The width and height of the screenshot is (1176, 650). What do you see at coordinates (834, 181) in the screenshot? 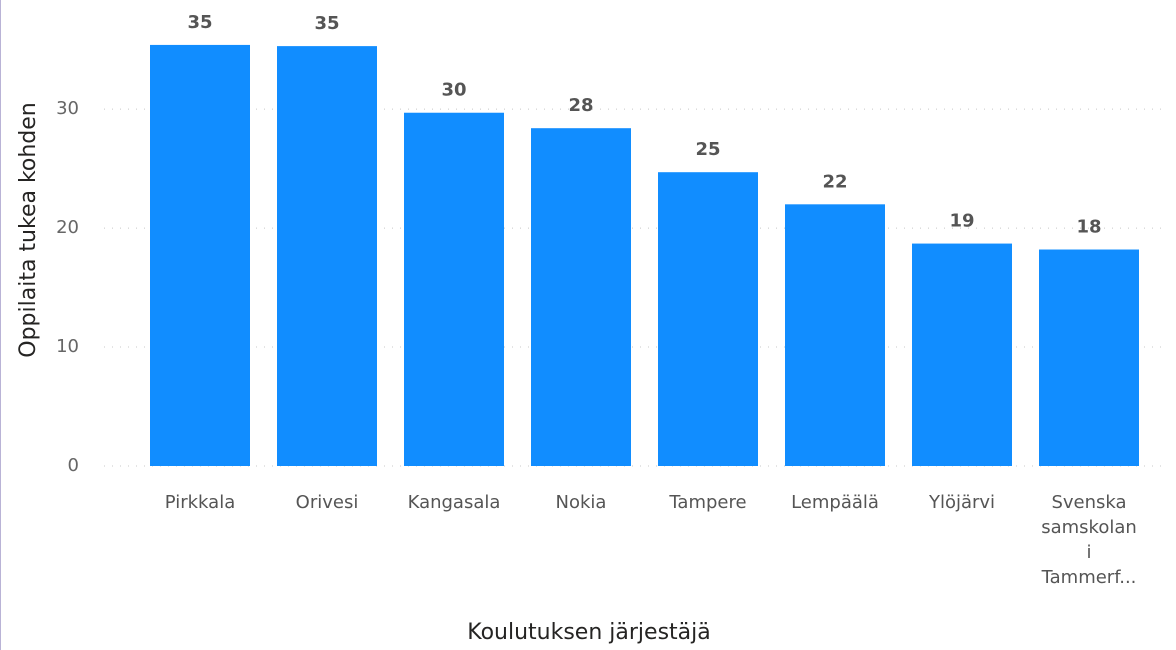
I see `data-label: 22` at bounding box center [834, 181].